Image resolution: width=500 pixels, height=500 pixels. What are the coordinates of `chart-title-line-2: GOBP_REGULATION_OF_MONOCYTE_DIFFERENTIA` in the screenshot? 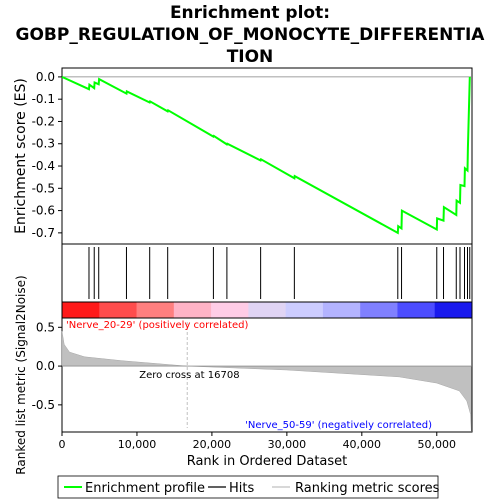 It's located at (250, 35).